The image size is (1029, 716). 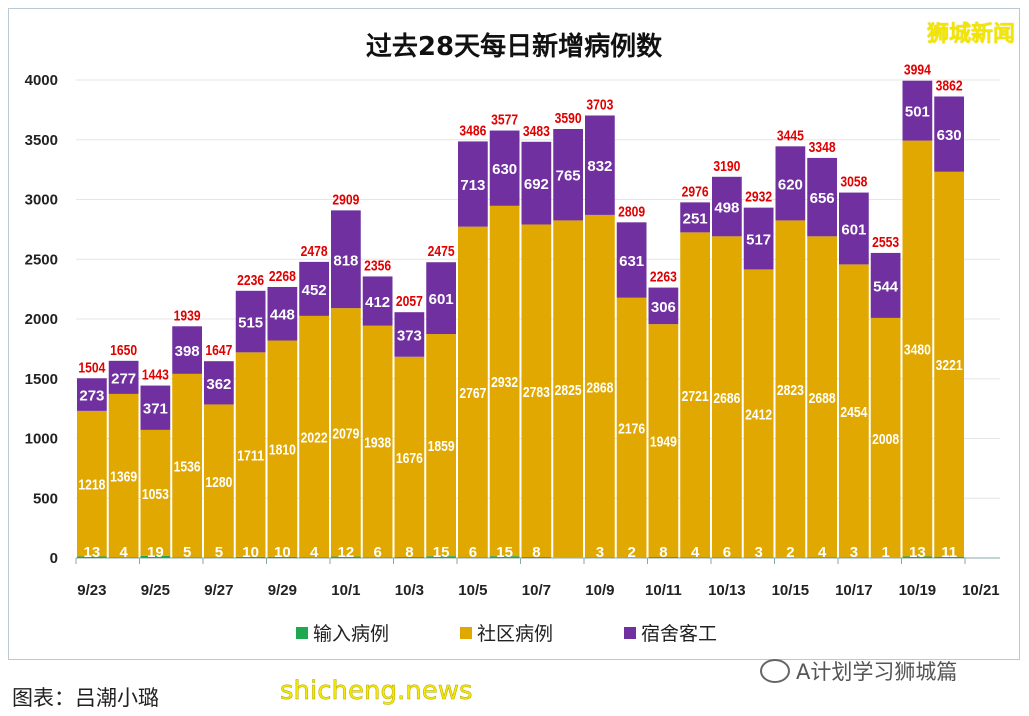 What do you see at coordinates (949, 552) in the screenshot?
I see `import-label: 11` at bounding box center [949, 552].